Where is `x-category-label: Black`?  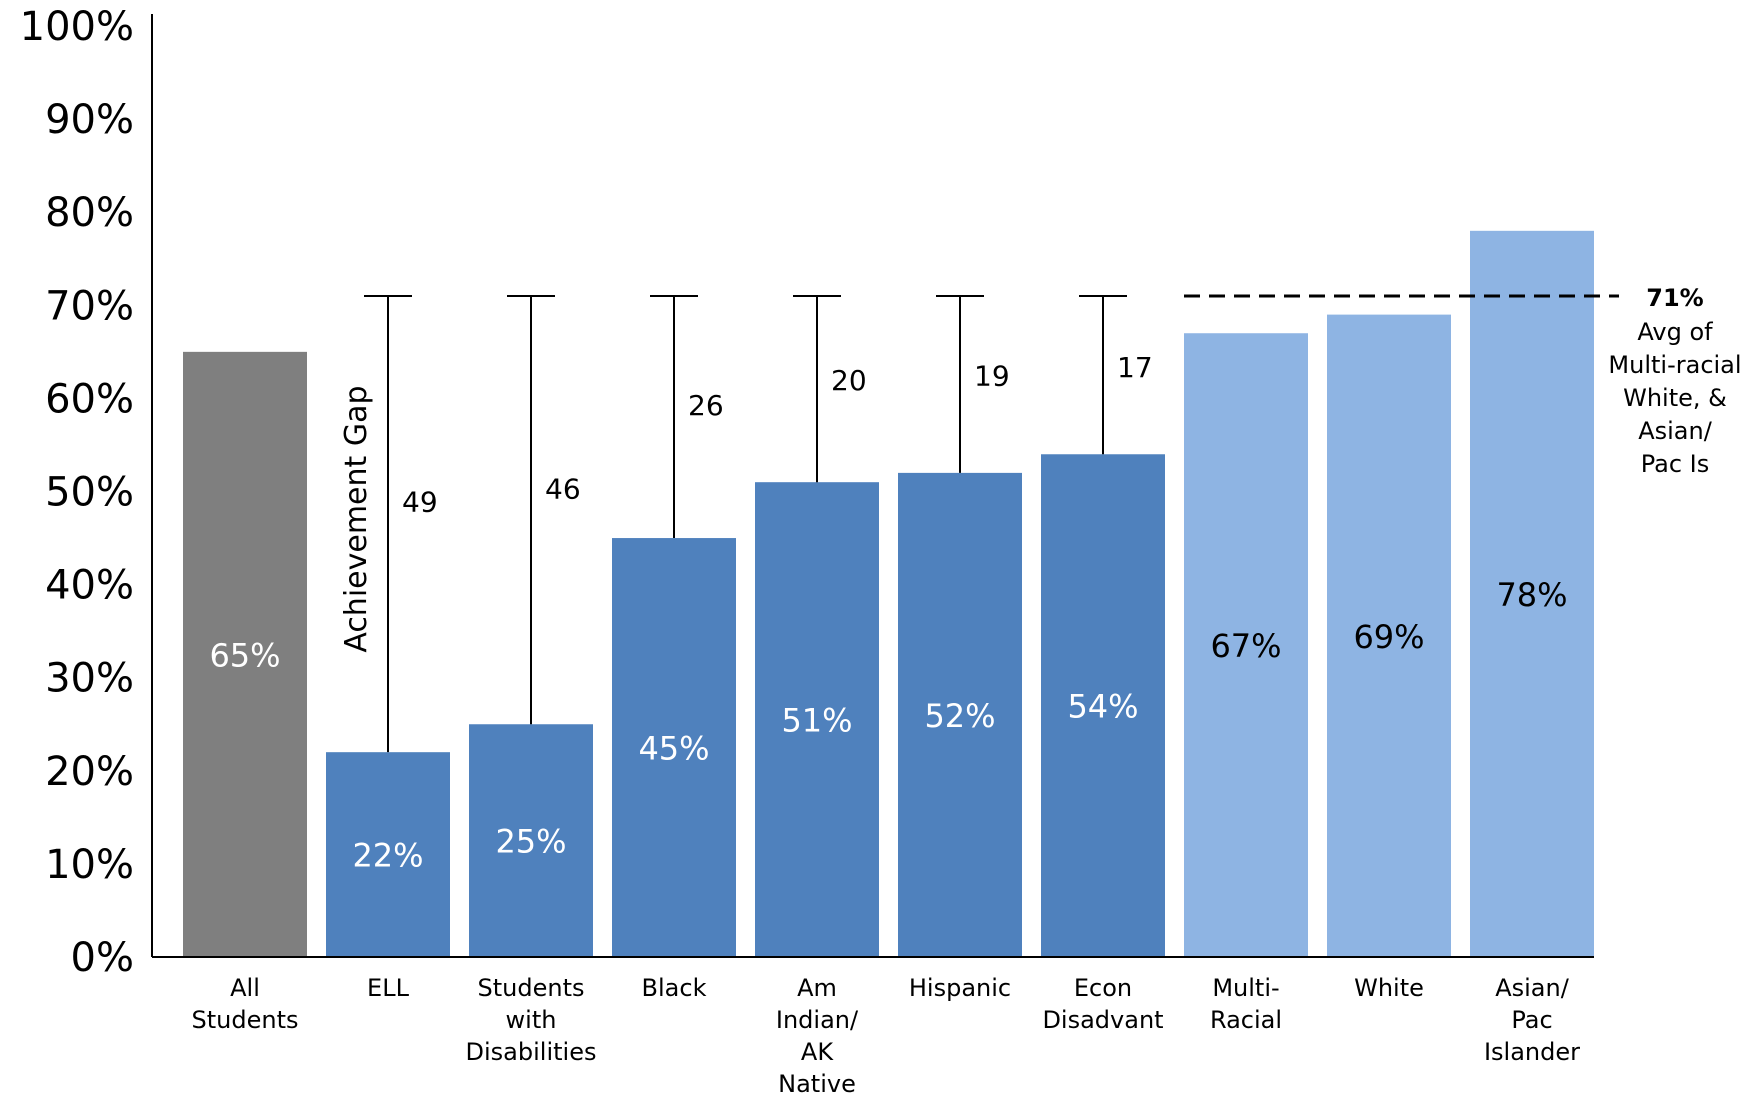 x-category-label: Black is located at coordinates (674, 988).